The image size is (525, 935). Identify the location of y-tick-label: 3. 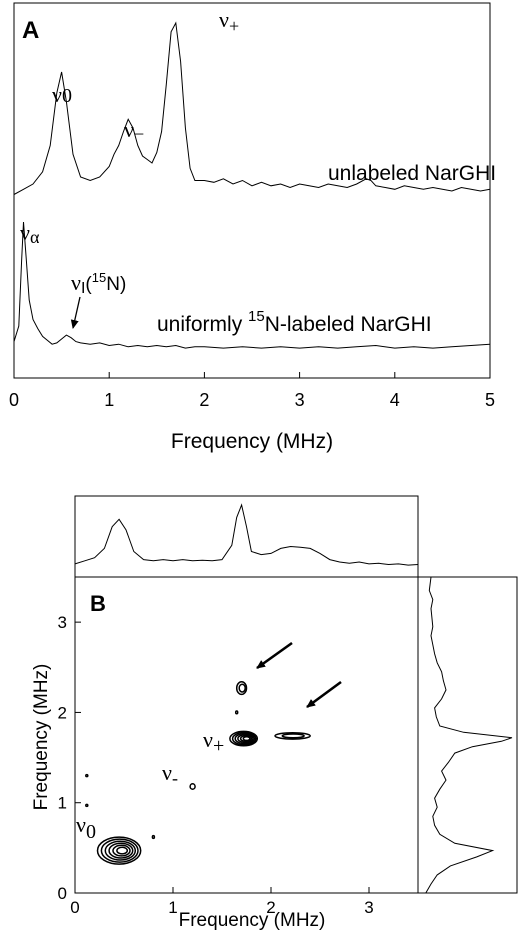
(62, 622).